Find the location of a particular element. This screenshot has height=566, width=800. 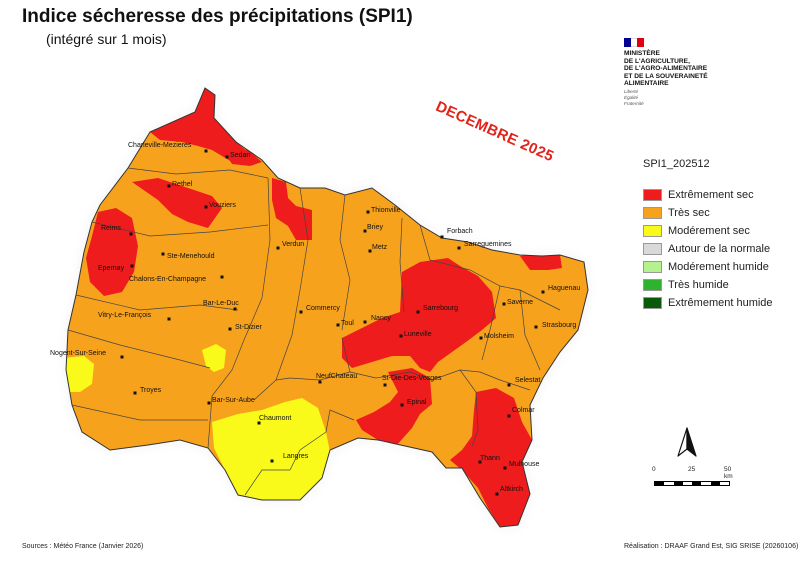

city-label: Vouziers is located at coordinates (222, 205).